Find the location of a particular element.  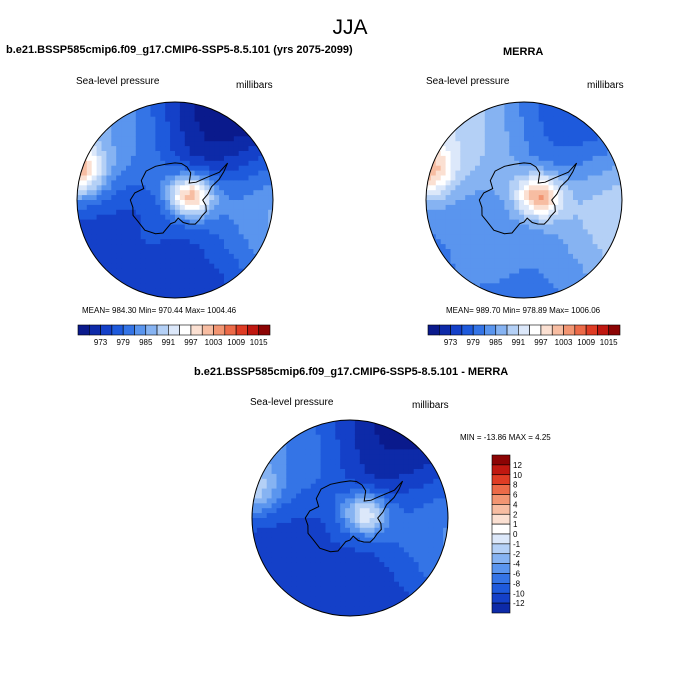

map-1-field is located at coordinates (175, 200).